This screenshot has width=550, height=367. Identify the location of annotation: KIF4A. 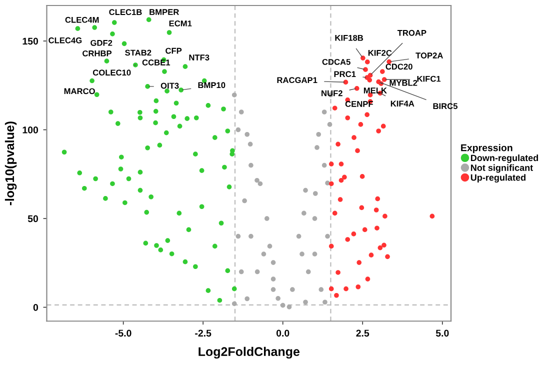
(402, 103).